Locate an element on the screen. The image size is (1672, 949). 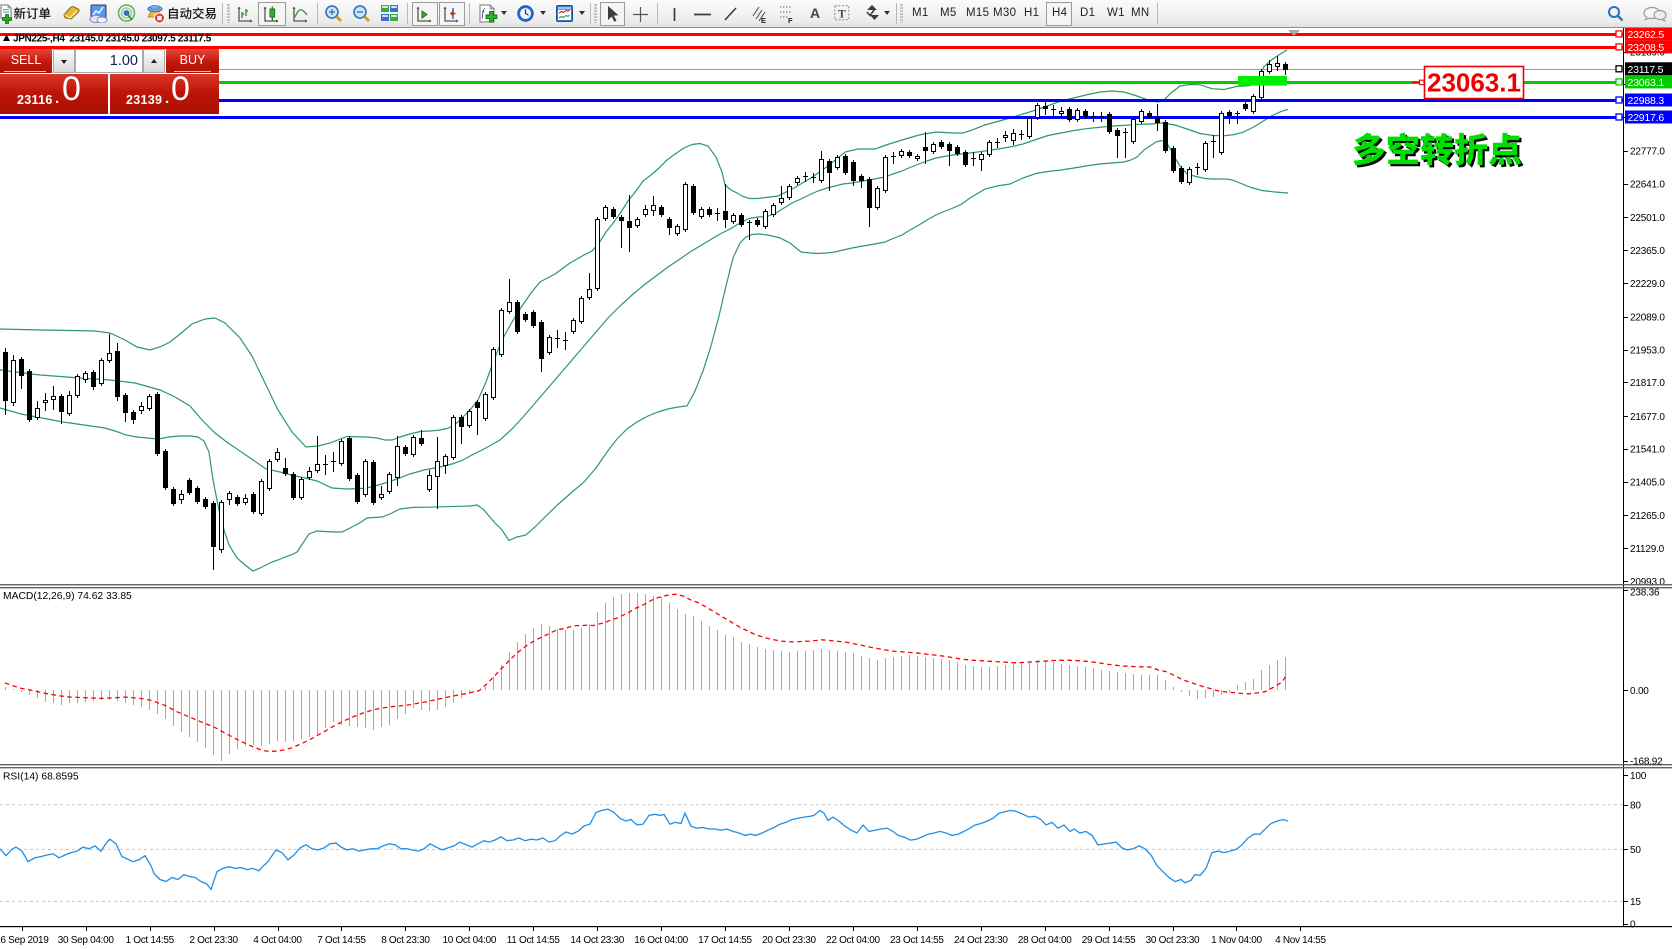
svg-text: 4 Oct 04:00 is located at coordinates (277, 940).